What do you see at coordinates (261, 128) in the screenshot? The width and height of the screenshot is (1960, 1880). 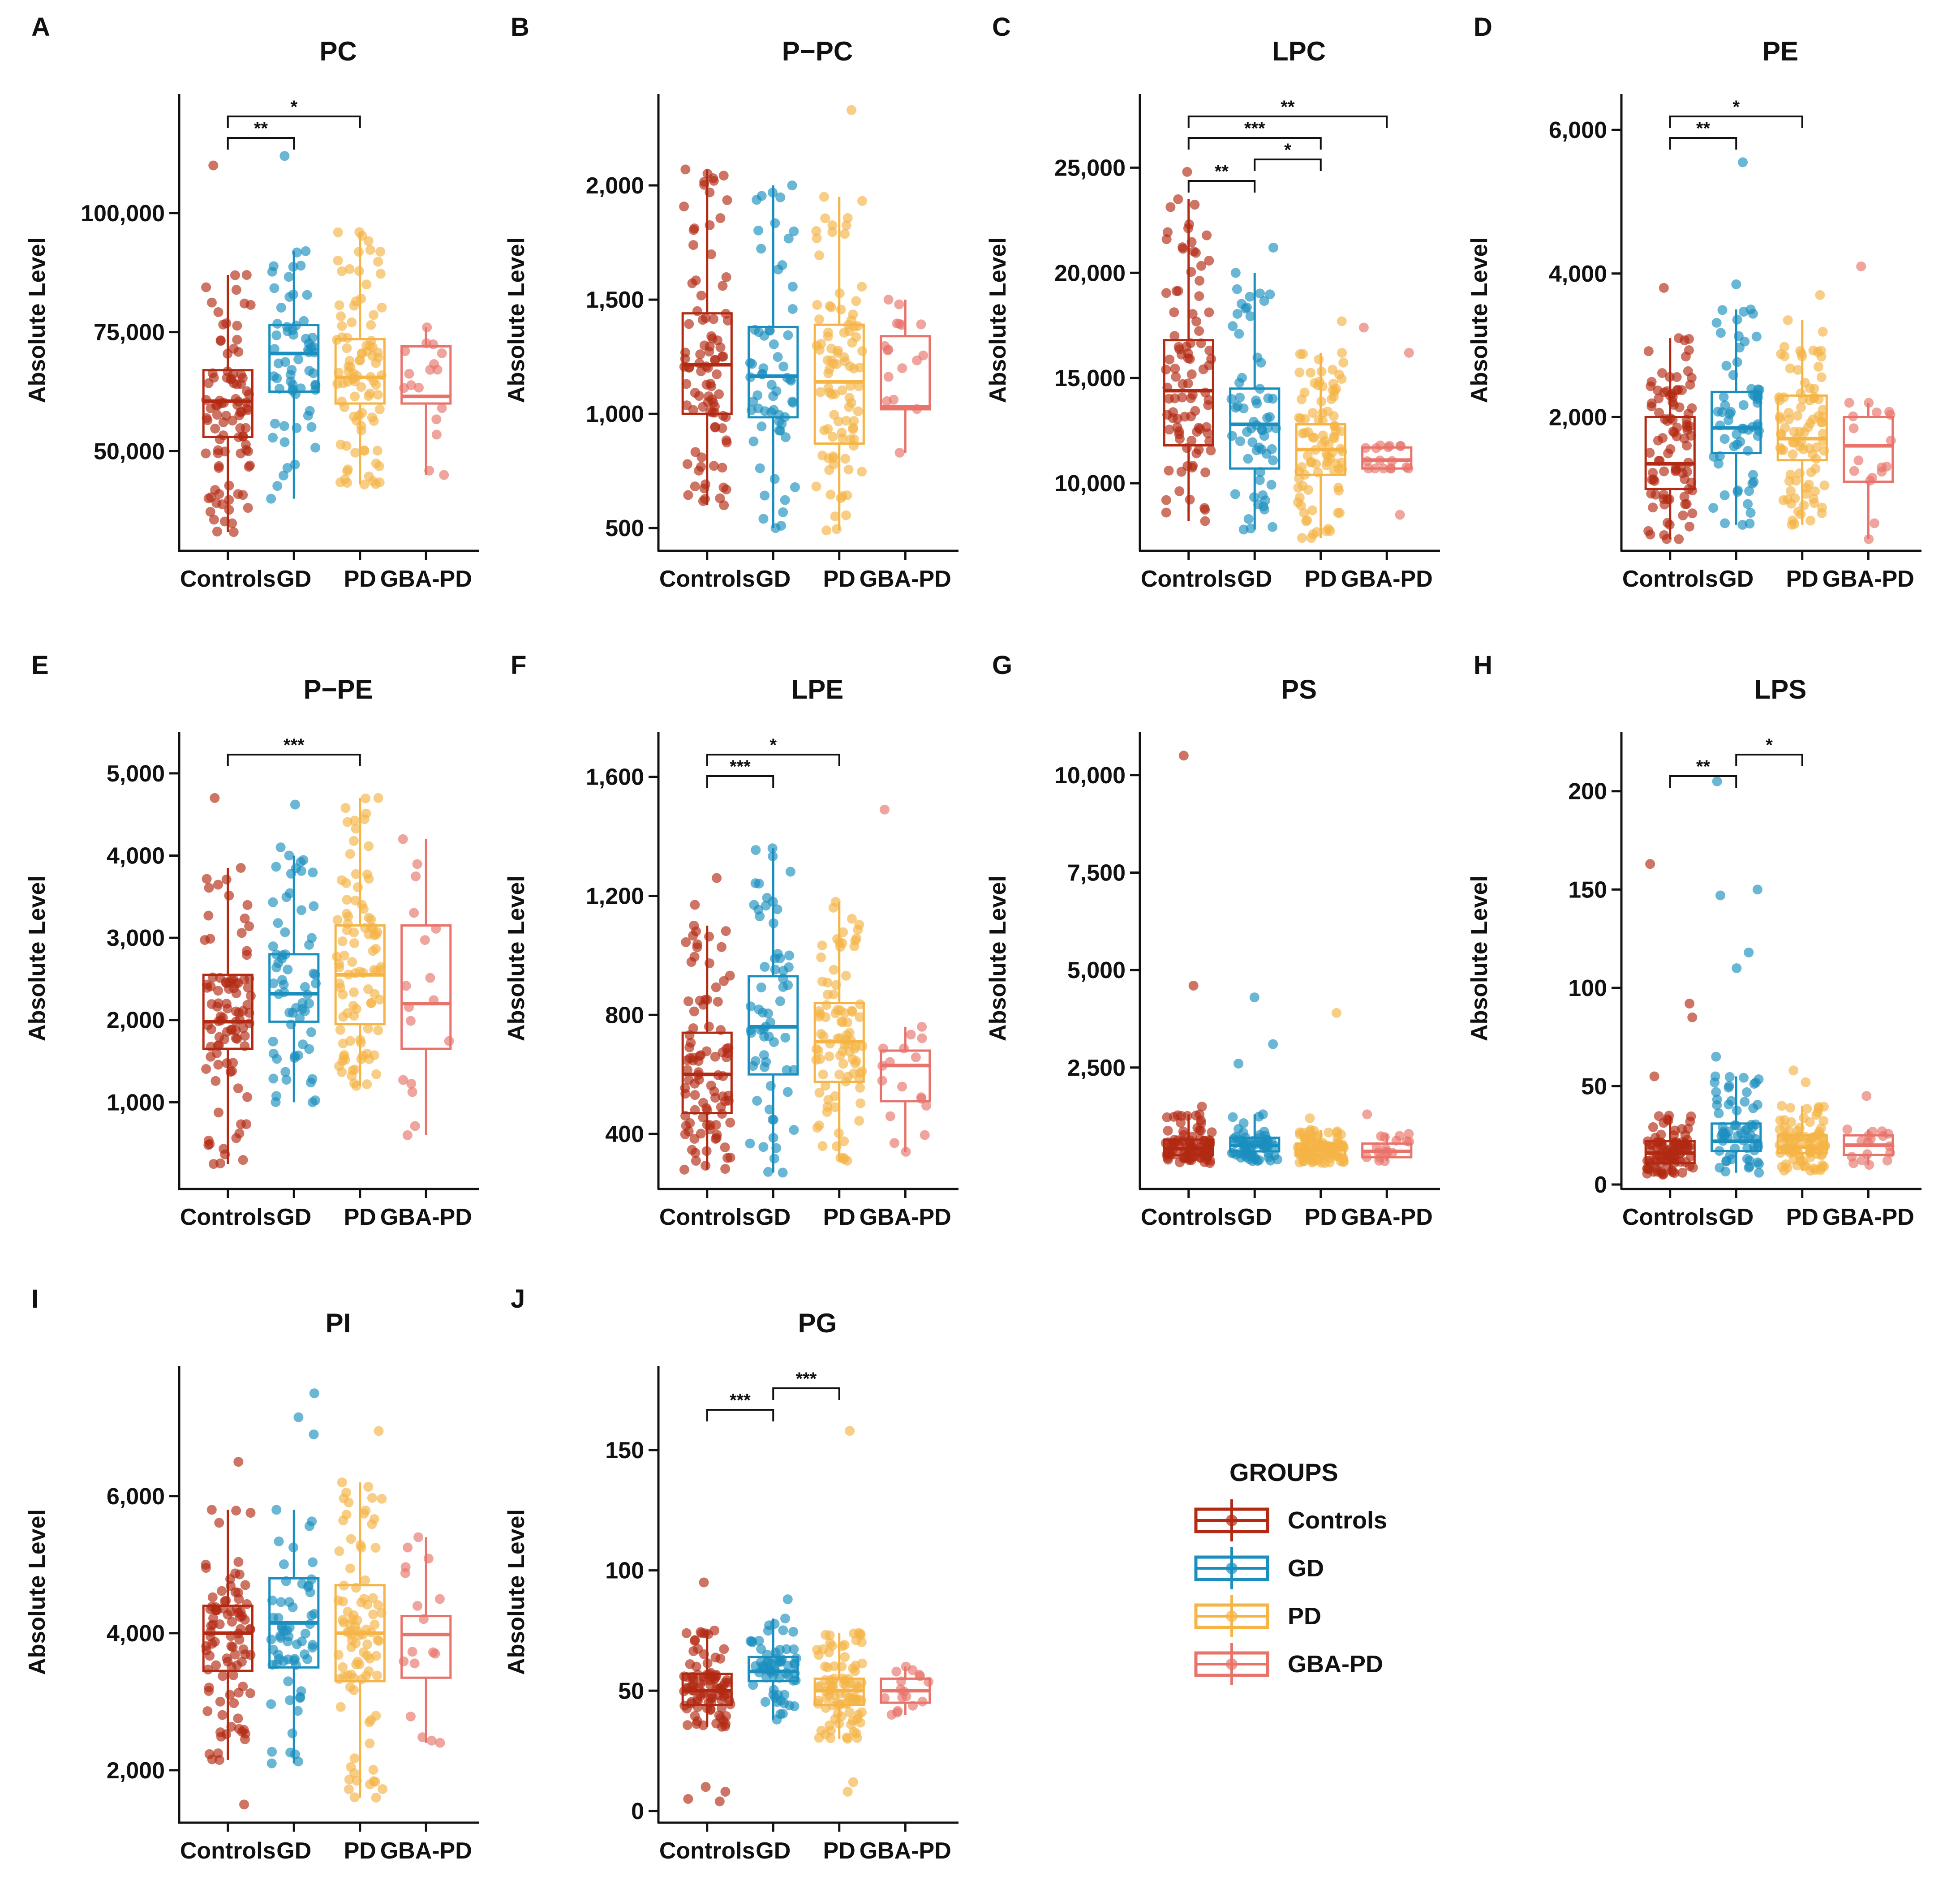 I see `significance-label: **` at bounding box center [261, 128].